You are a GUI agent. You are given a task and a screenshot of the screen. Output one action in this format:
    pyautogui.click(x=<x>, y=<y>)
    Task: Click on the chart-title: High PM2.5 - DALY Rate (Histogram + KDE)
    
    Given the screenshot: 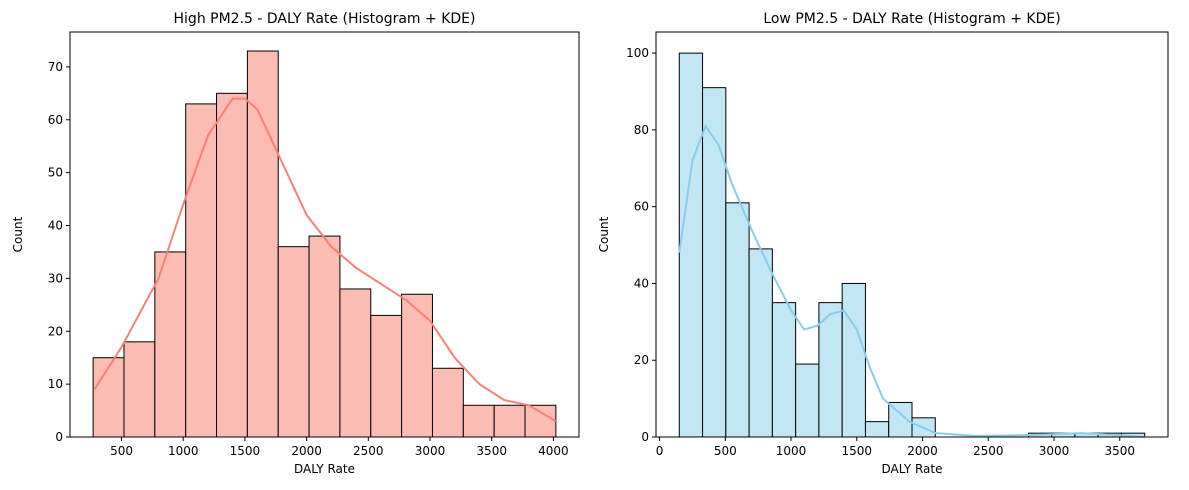 What is the action you would take?
    pyautogui.click(x=325, y=19)
    